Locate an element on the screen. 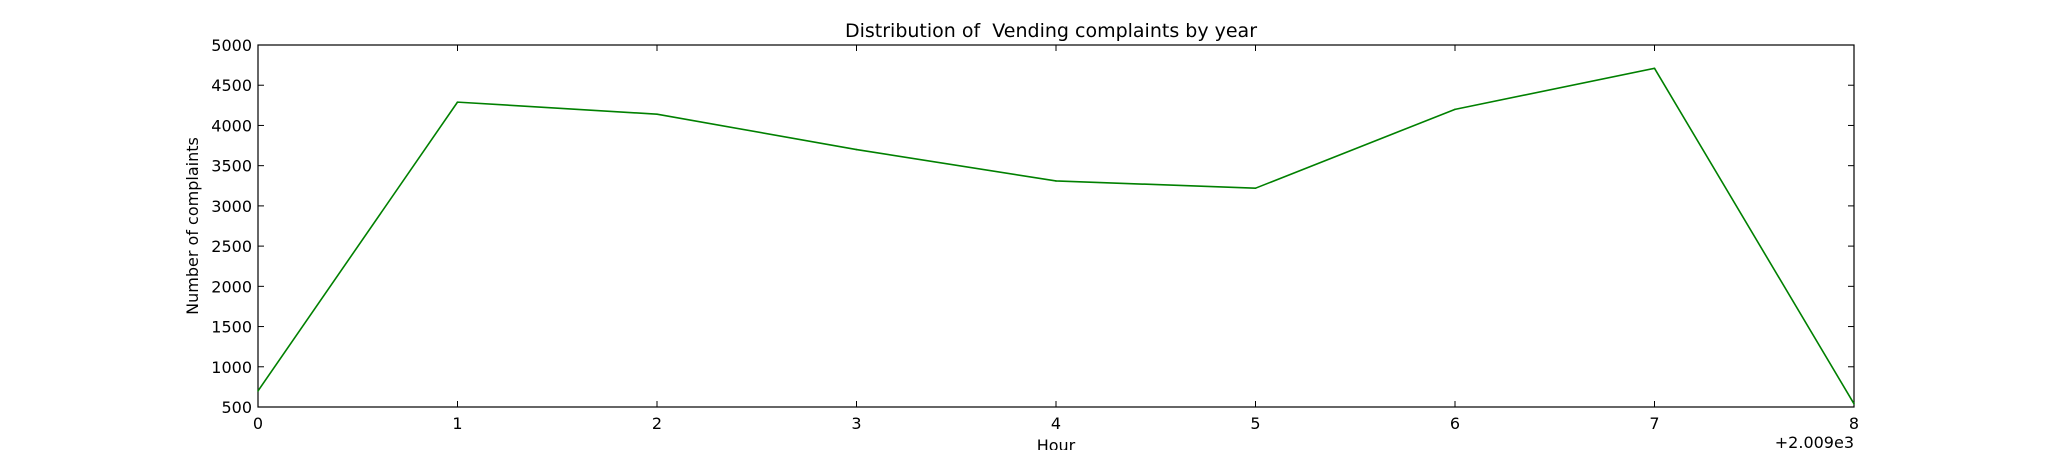 The height and width of the screenshot is (450, 2050). x-axis-offset-label: +2.009e3 is located at coordinates (1814, 441).